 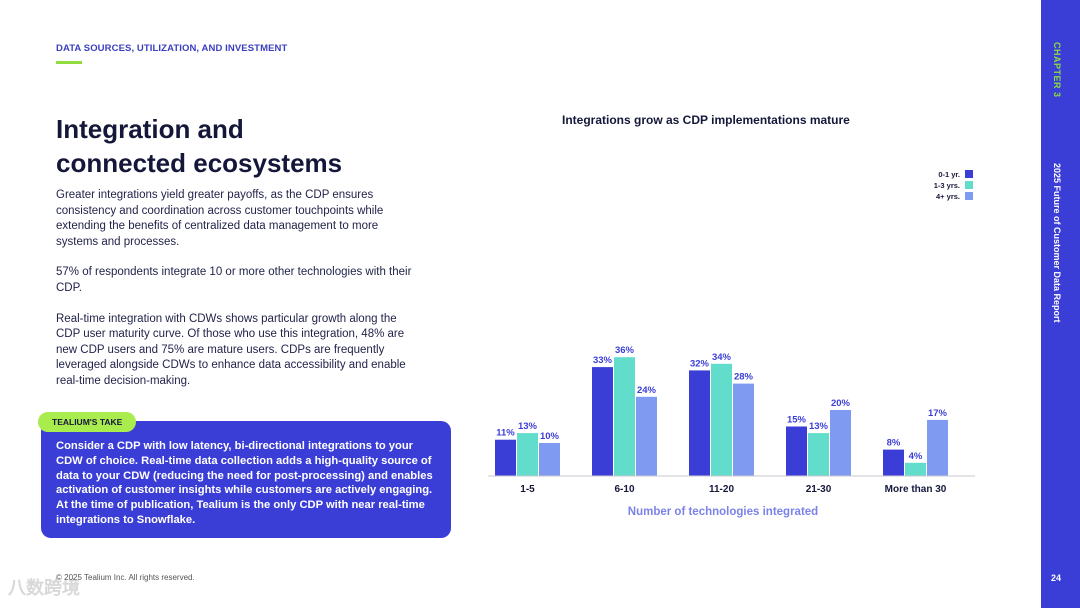 What do you see at coordinates (69, 62) in the screenshot?
I see `eyebrow-underline` at bounding box center [69, 62].